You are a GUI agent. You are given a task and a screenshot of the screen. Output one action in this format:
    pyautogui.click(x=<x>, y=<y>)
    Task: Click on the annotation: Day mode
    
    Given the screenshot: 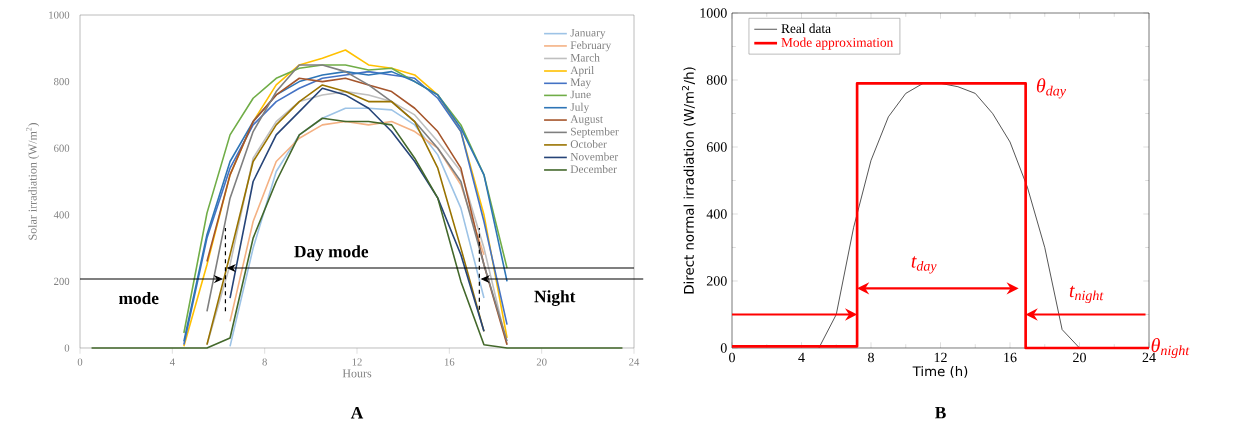 What is the action you would take?
    pyautogui.click(x=331, y=253)
    